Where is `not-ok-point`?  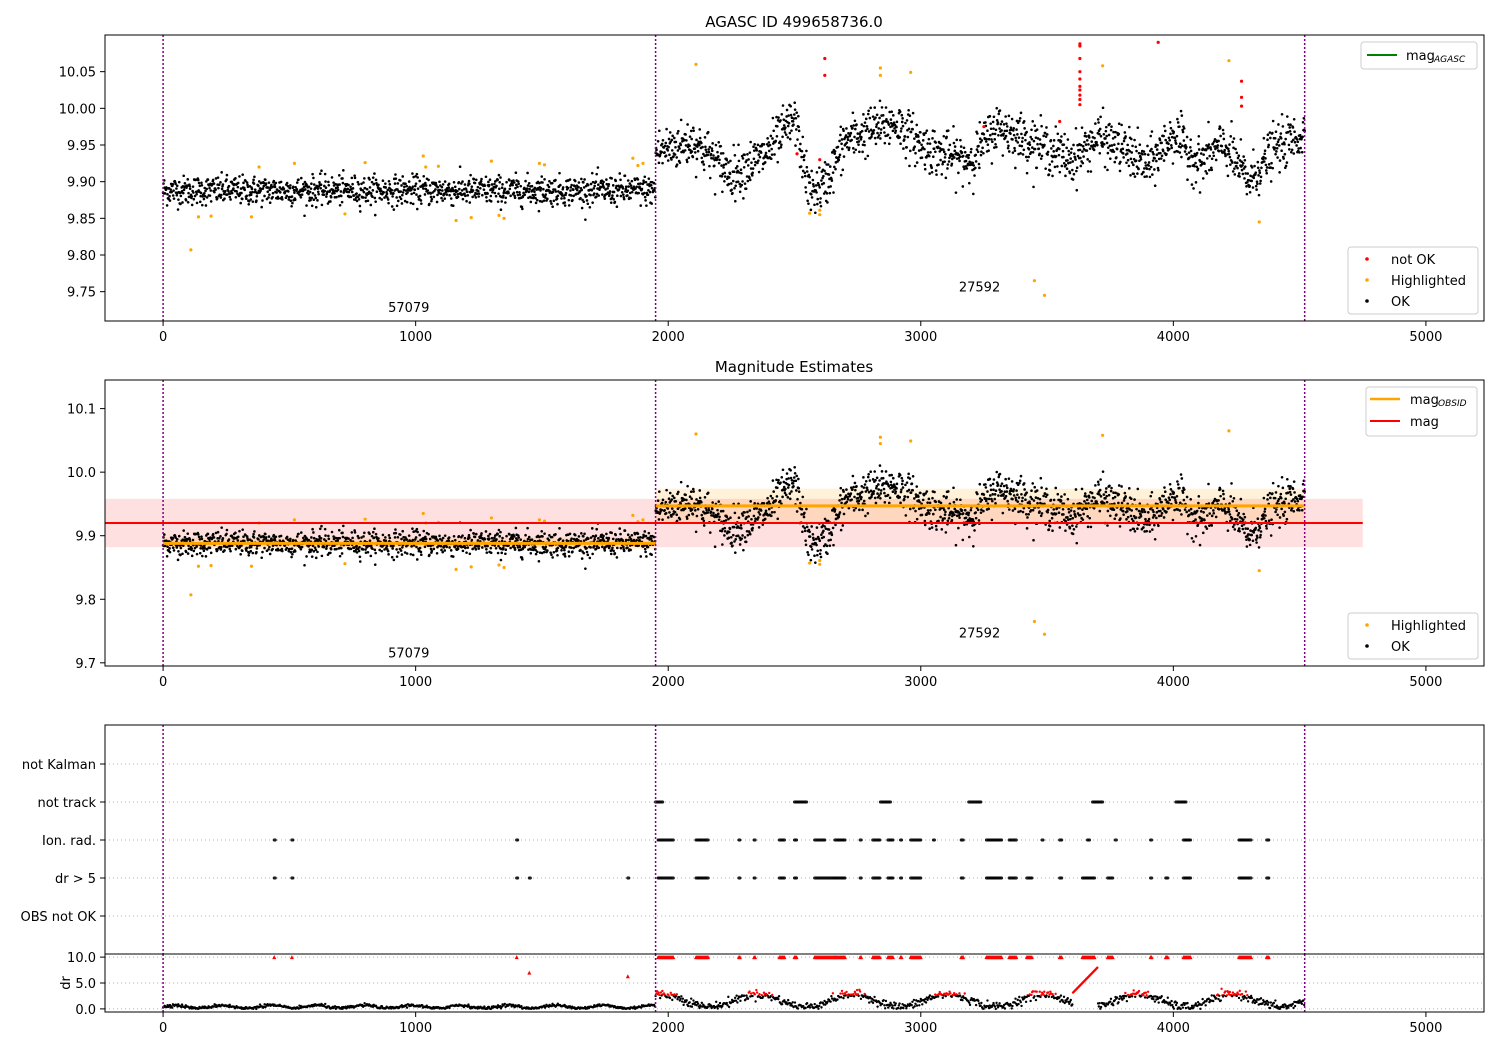
not-ok-point is located at coordinates (1080, 79).